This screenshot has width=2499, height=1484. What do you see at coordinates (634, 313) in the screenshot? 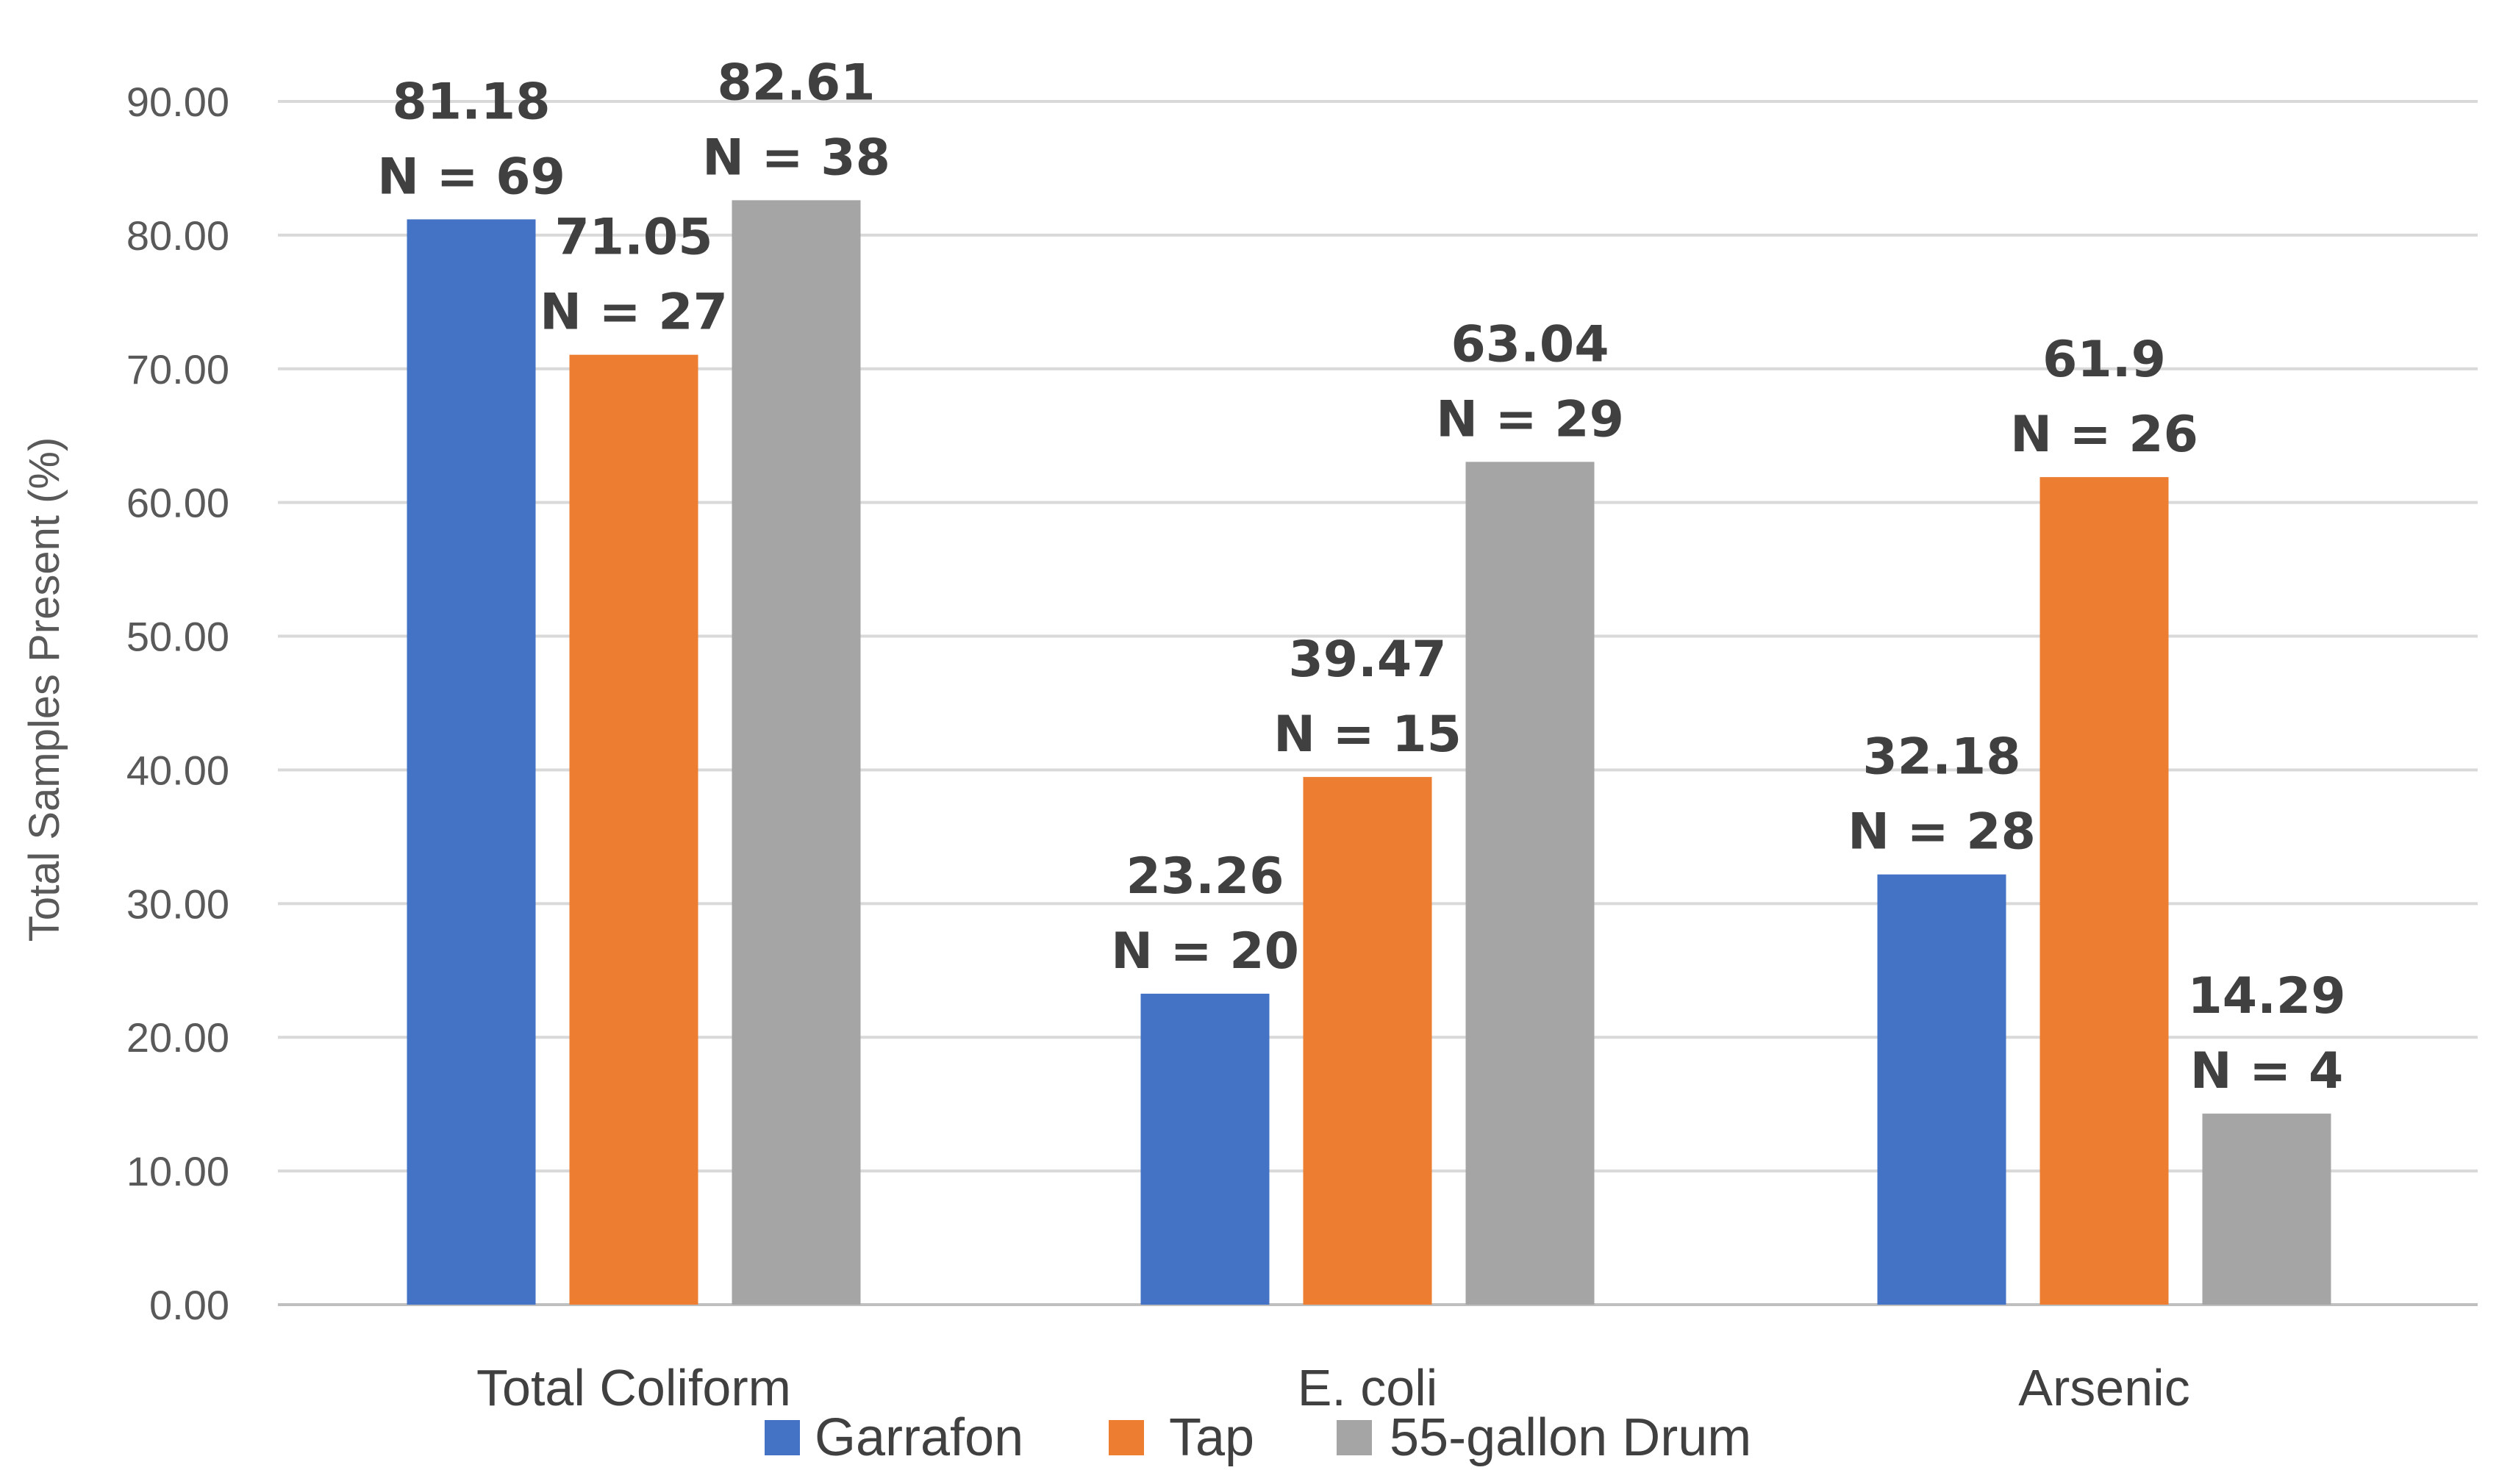
I see `data-label-n: N = 27` at bounding box center [634, 313].